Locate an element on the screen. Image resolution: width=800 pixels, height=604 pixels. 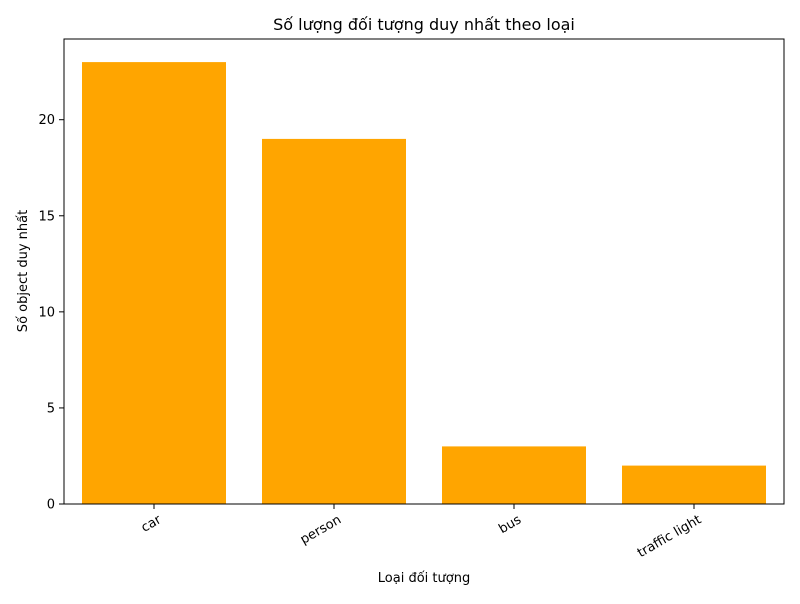
x-axis-label: Loại đối tượng is located at coordinates (424, 578).